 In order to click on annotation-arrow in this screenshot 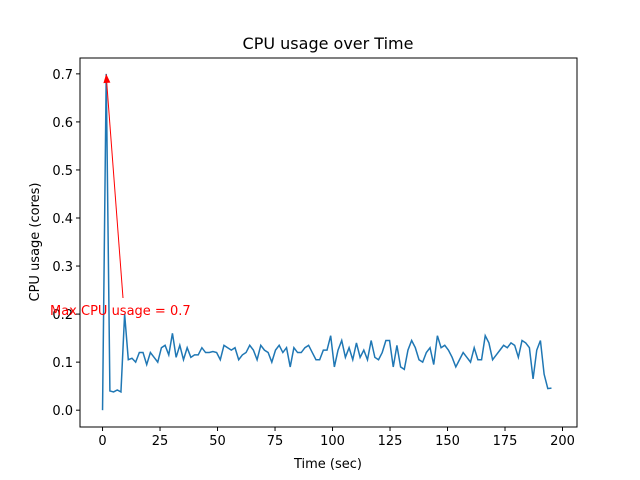, I will do `click(114, 187)`.